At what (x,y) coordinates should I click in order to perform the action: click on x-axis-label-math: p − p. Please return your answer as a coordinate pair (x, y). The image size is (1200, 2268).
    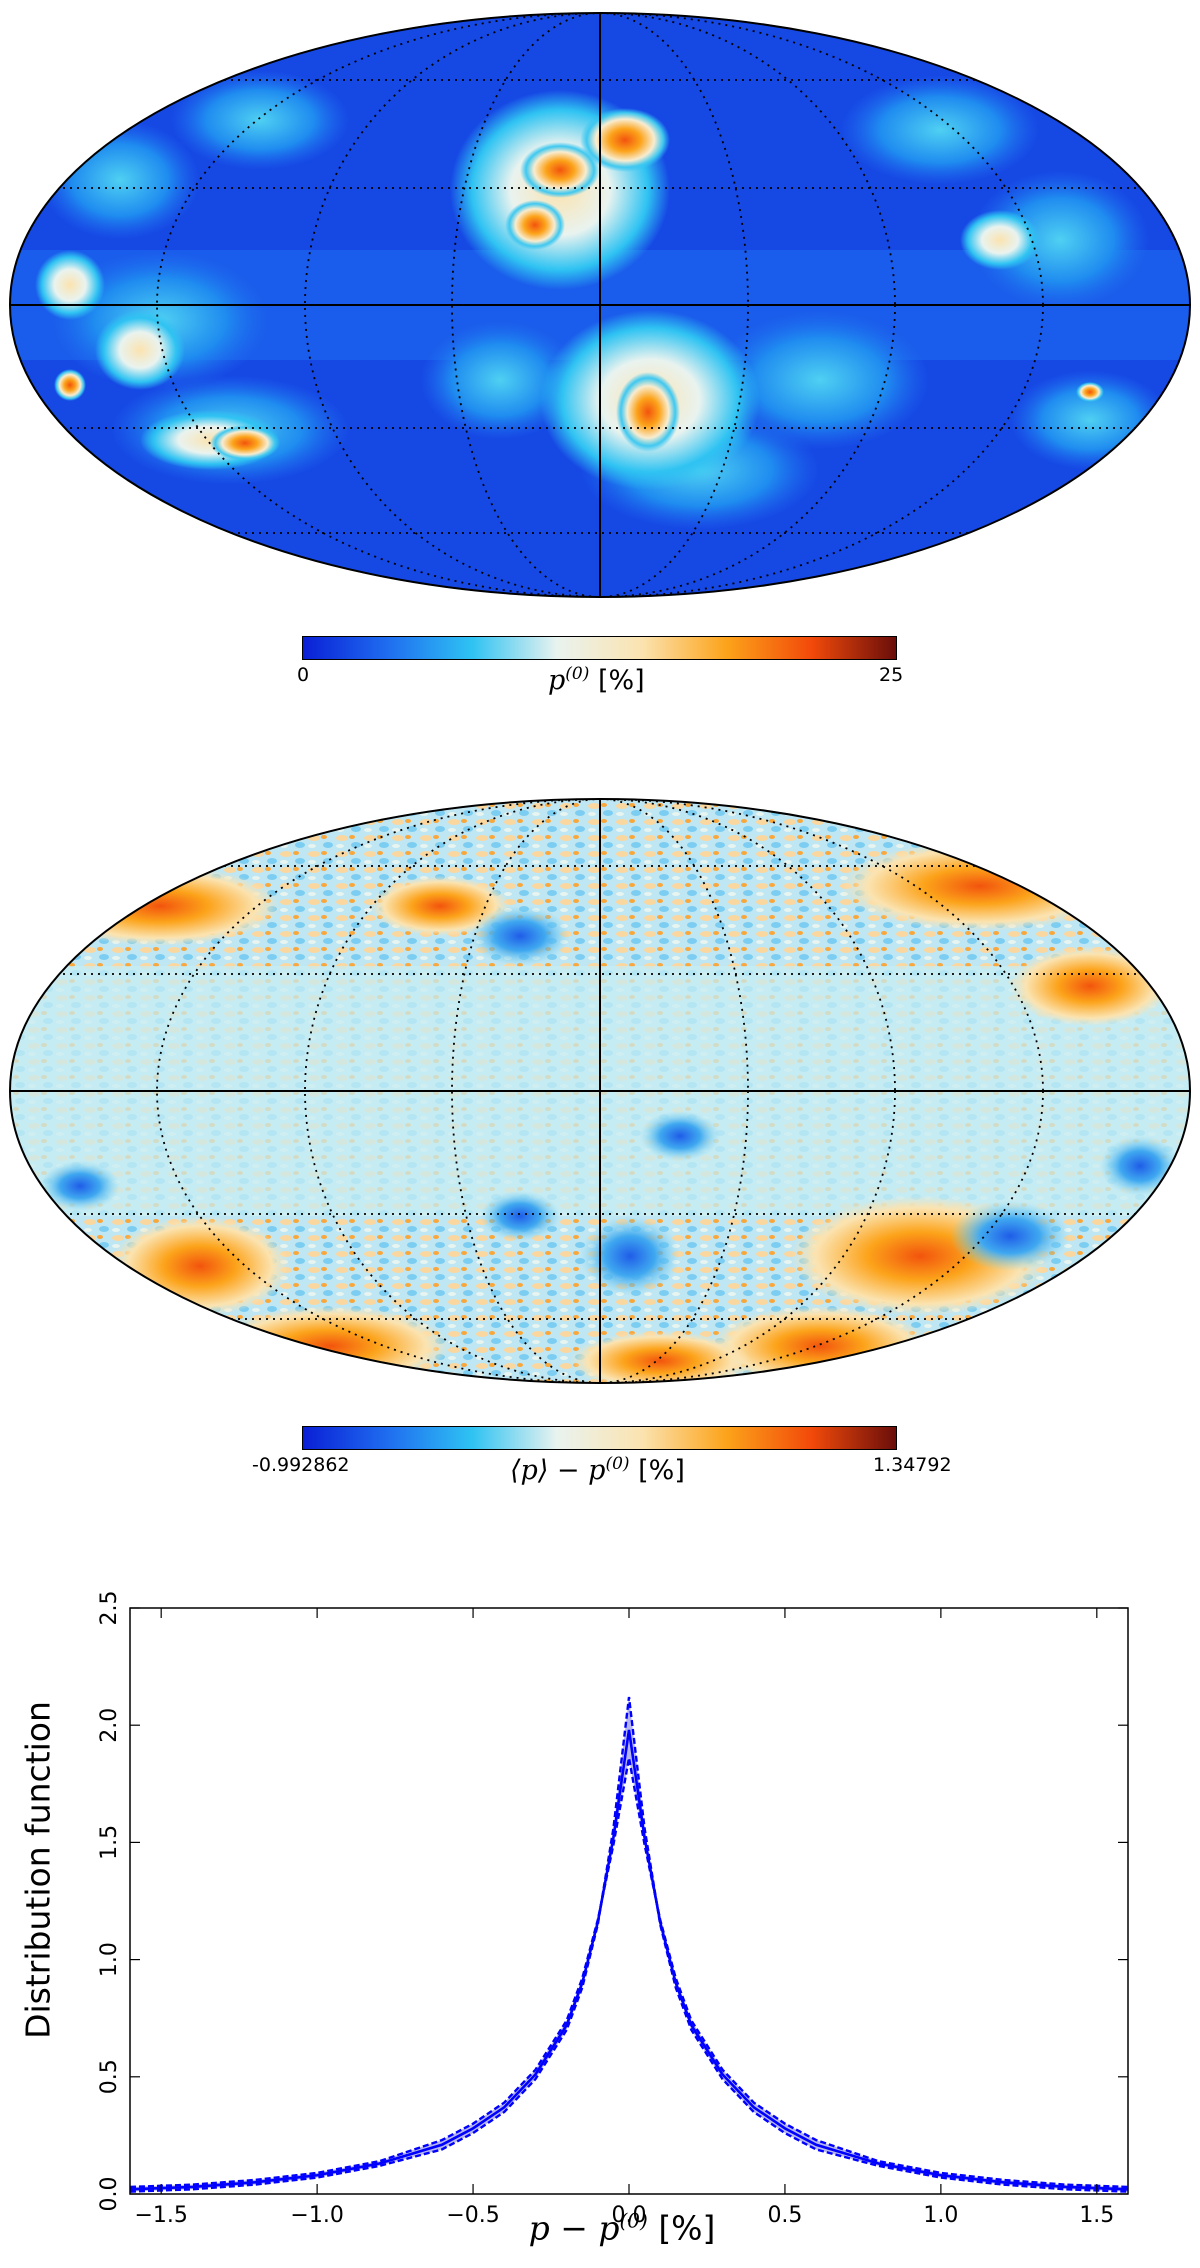
    Looking at the image, I should click on (574, 2228).